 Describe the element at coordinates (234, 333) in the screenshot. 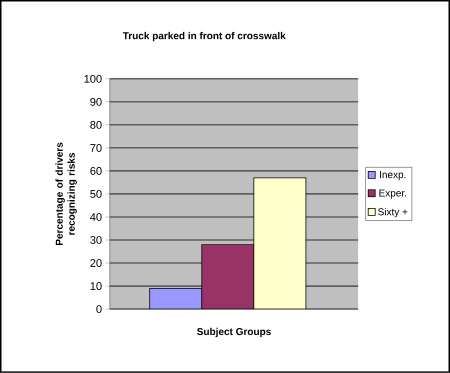

I see `x-axis-title: Subject Groups` at that location.